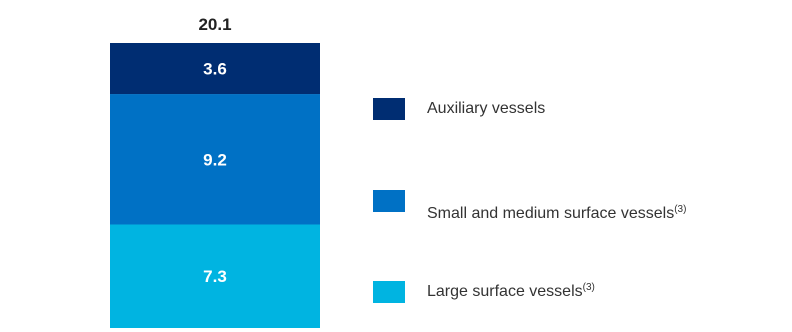 The width and height of the screenshot is (792, 332). What do you see at coordinates (389, 292) in the screenshot?
I see `legend-swatch-large-surface-vessels` at bounding box center [389, 292].